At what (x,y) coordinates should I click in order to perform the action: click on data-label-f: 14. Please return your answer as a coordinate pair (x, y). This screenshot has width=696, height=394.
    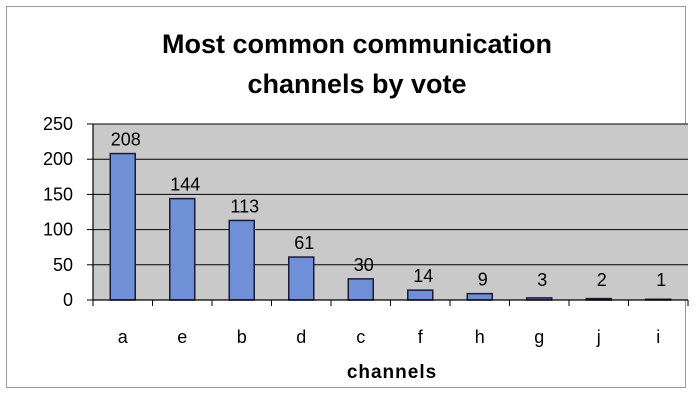
    Looking at the image, I should click on (423, 276).